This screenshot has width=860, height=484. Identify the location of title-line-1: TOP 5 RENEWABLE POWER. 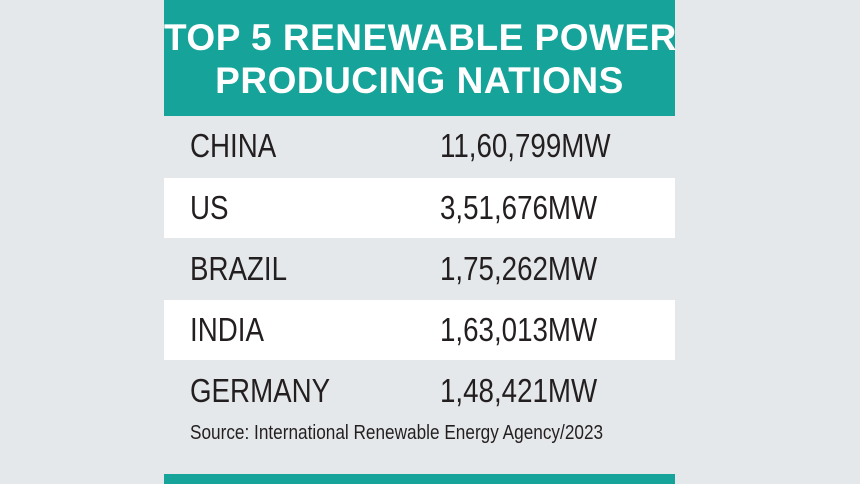
(420, 37).